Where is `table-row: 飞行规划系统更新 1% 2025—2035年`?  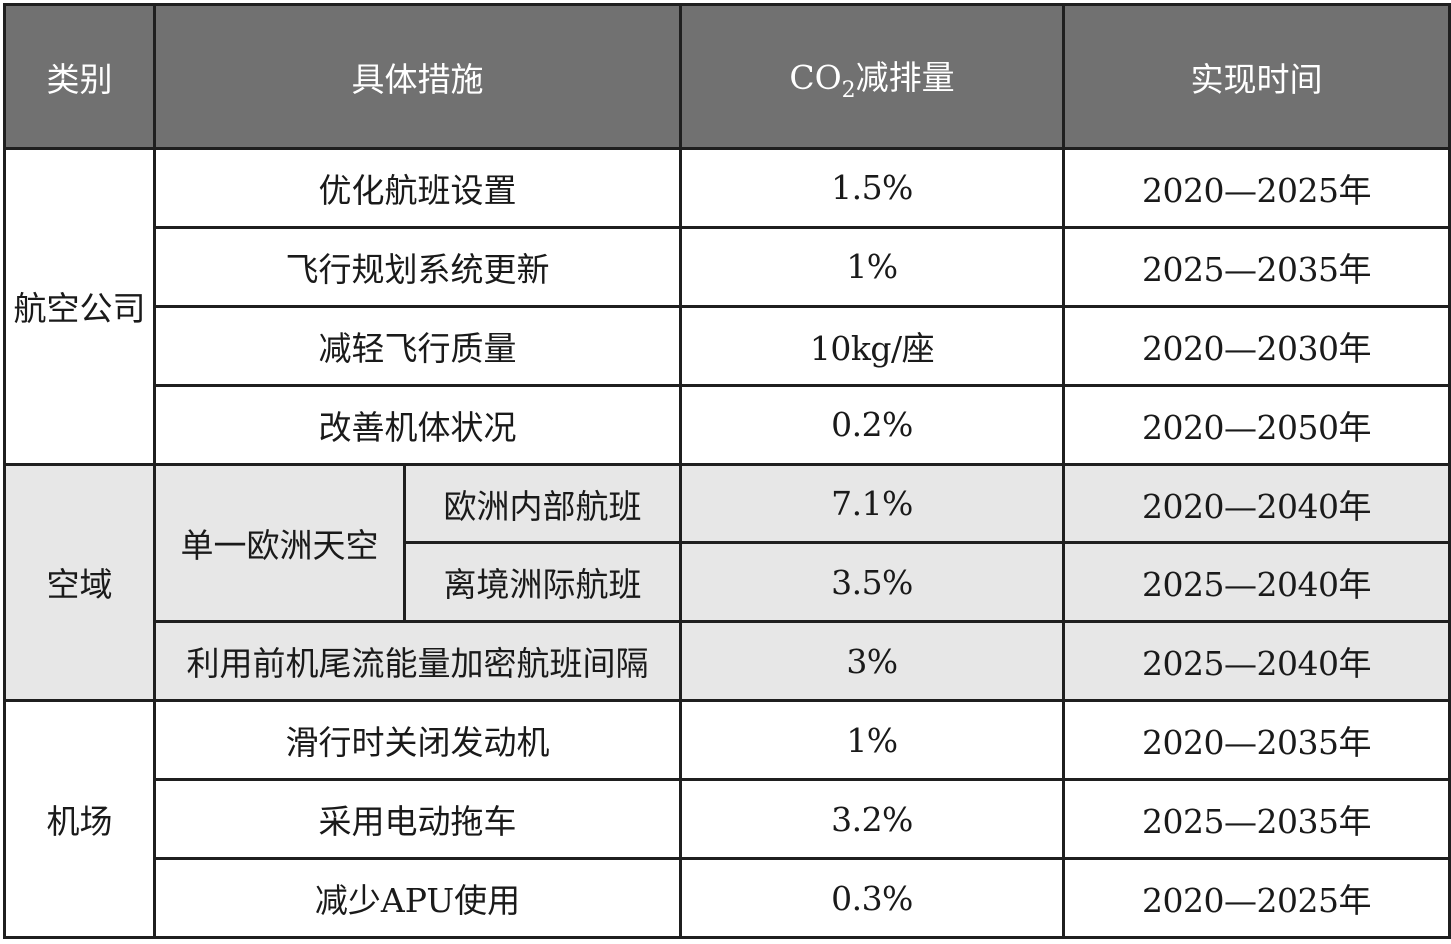
table-row: 飞行规划系统更新 1% 2025—2035年 is located at coordinates (728, 266).